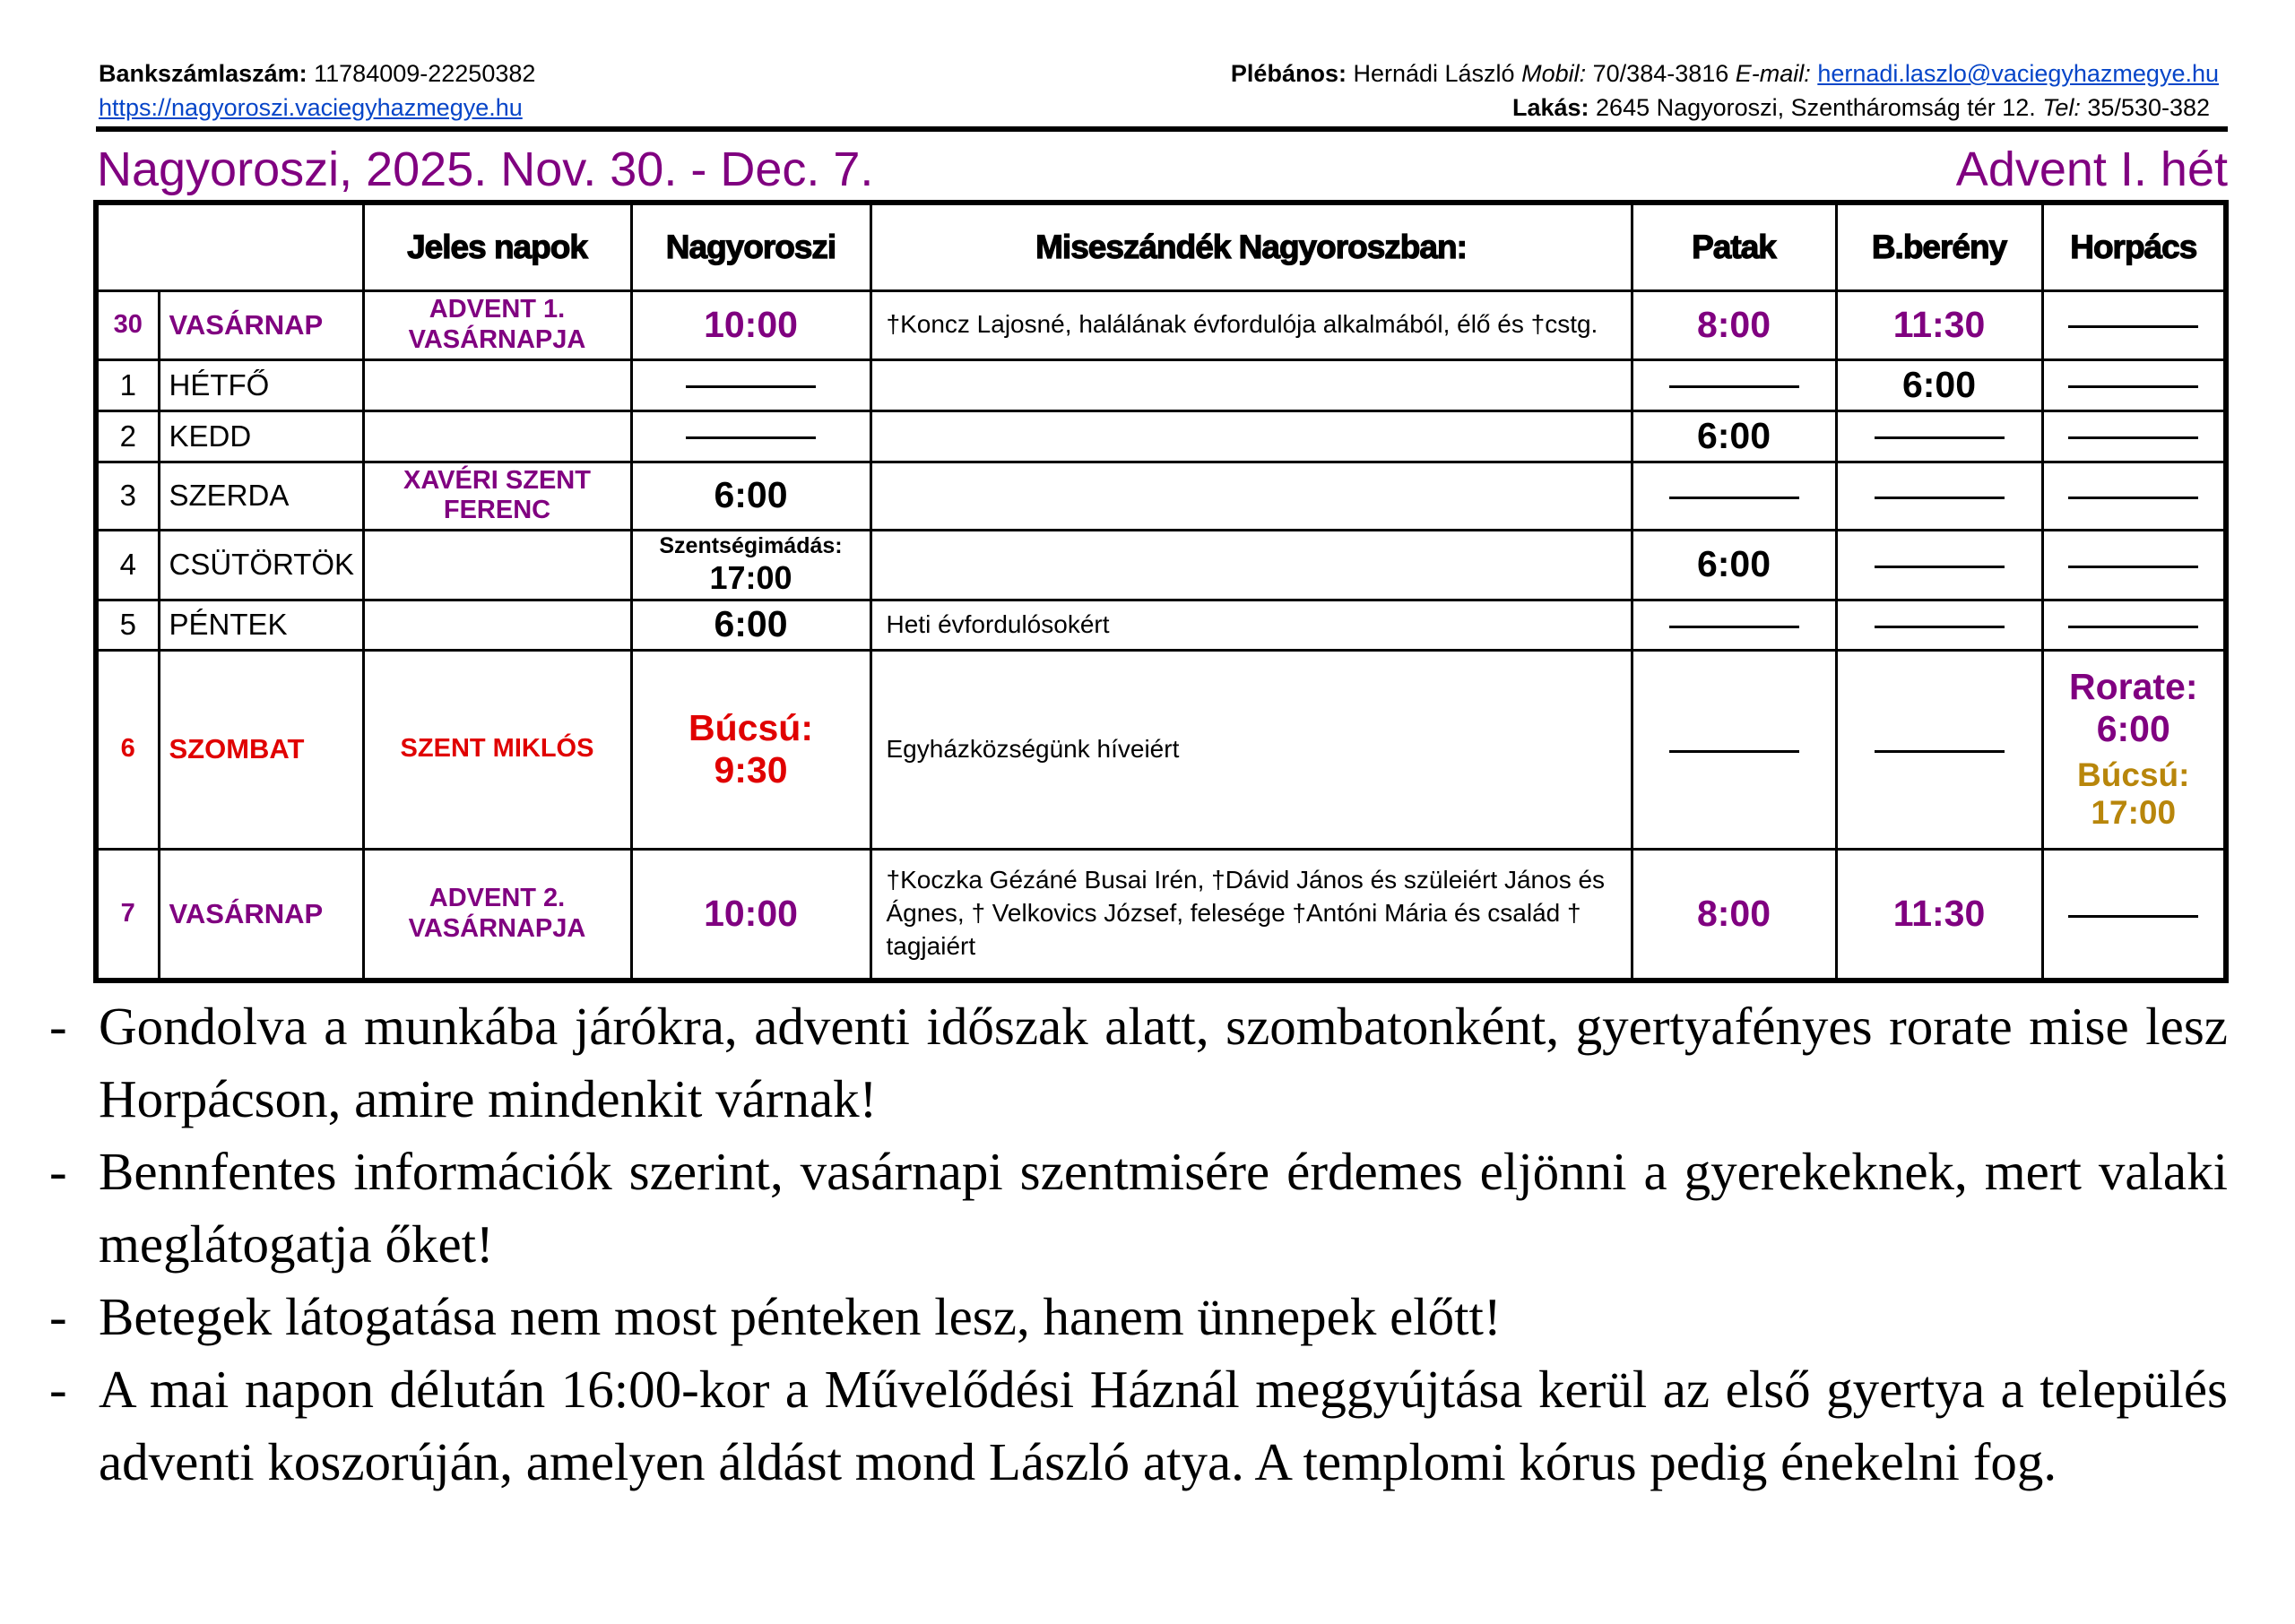 The width and height of the screenshot is (2295, 1624). What do you see at coordinates (497, 914) in the screenshot?
I see `feast-day: ADVENT 2. VASÁRNAPJA` at bounding box center [497, 914].